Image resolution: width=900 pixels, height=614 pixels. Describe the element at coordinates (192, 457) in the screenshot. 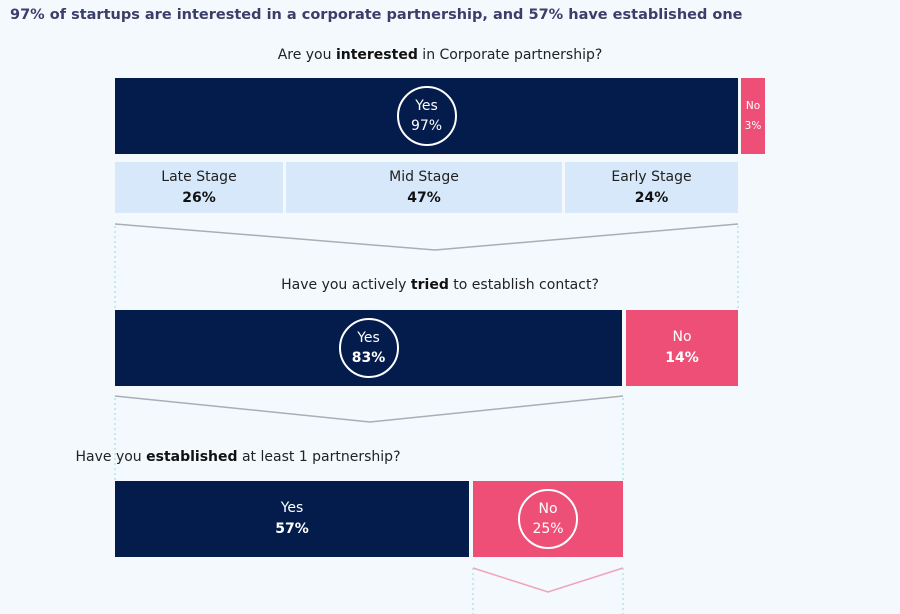

I see `question-established-bold: established` at that location.